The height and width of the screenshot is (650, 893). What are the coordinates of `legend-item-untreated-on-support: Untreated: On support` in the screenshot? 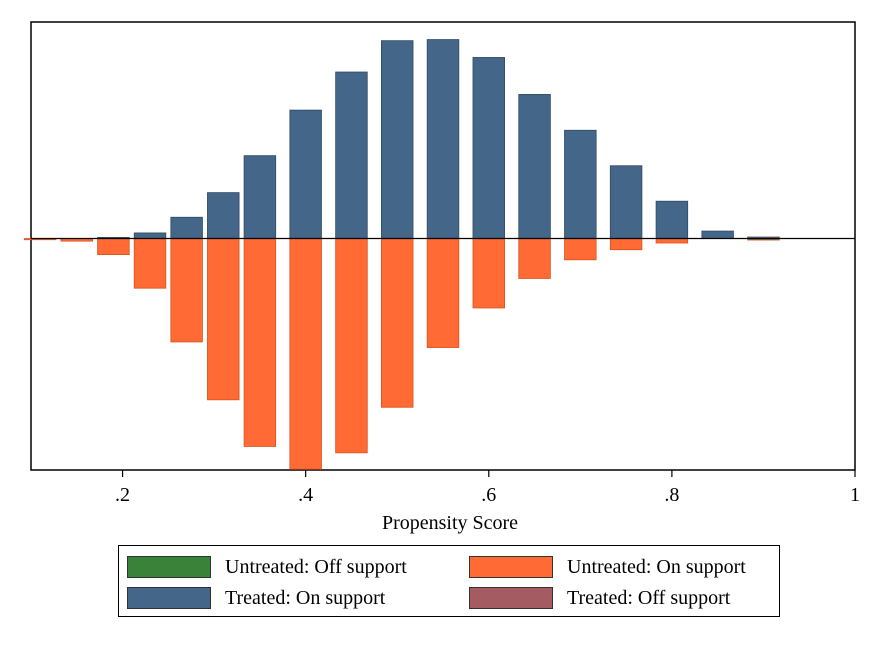 It's located at (607, 567).